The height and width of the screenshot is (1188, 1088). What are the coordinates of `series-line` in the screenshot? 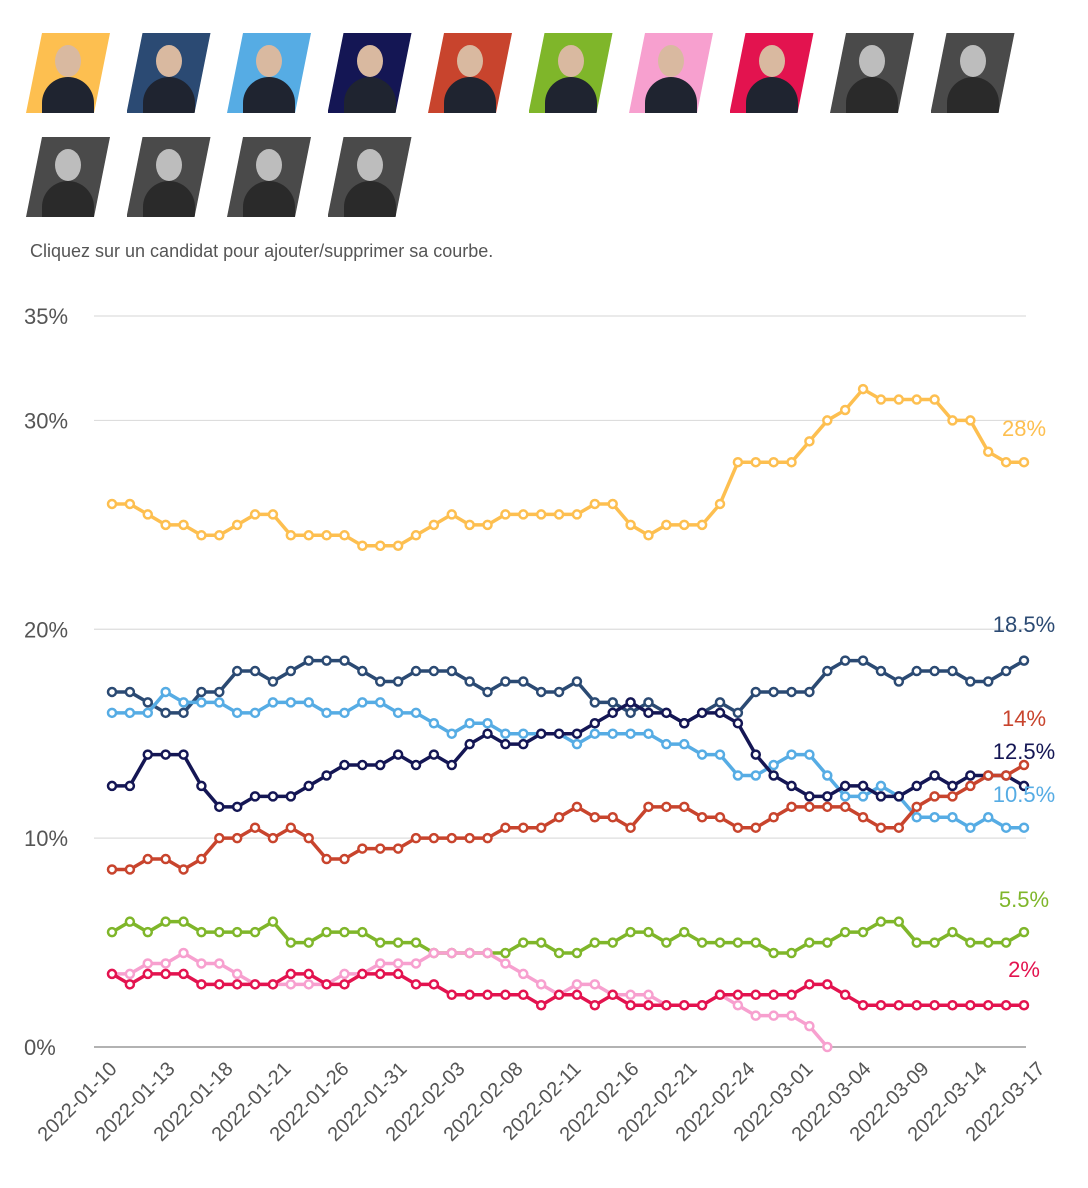 It's located at (568, 760).